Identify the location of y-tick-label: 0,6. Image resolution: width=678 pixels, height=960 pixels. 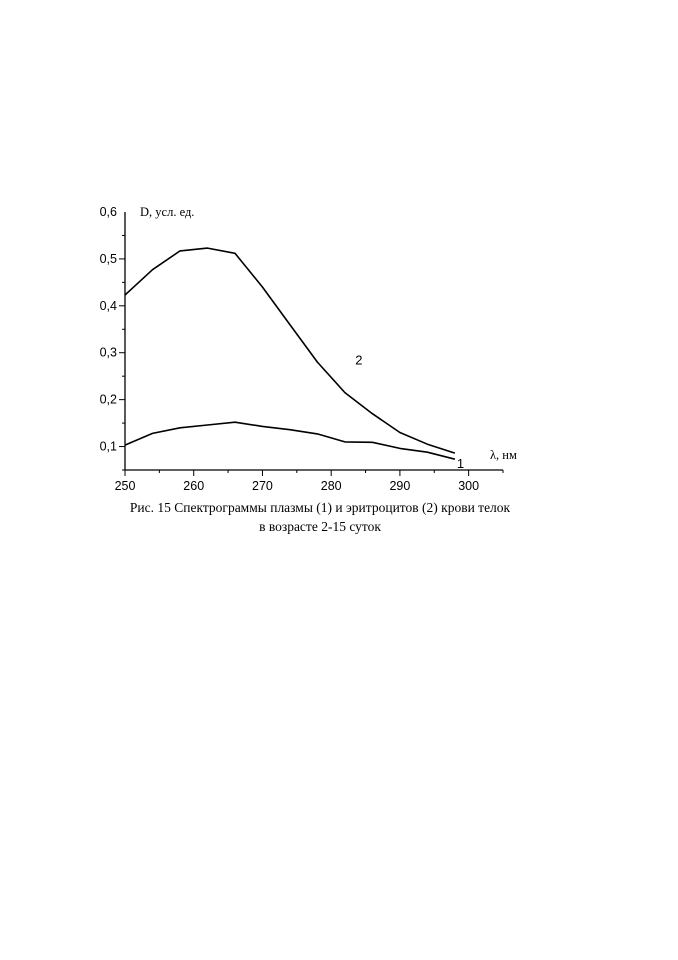
(108, 212).